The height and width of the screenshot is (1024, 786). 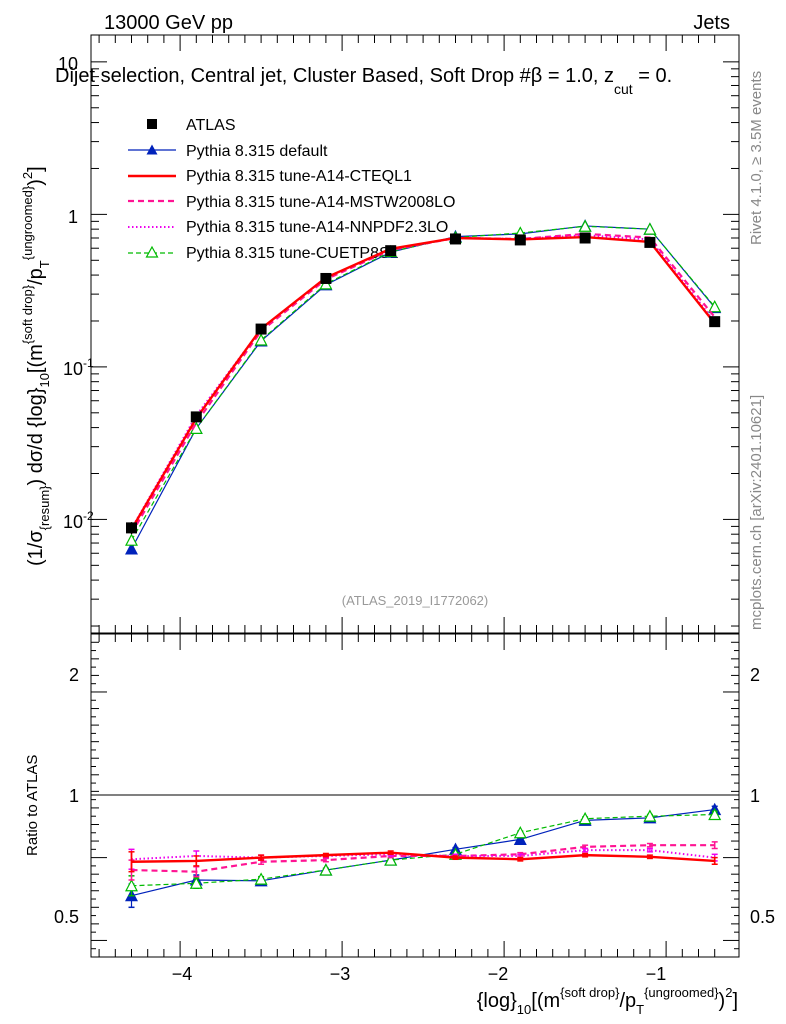 I want to click on x-tick-label-minus-3: −3, so click(x=340, y=974).